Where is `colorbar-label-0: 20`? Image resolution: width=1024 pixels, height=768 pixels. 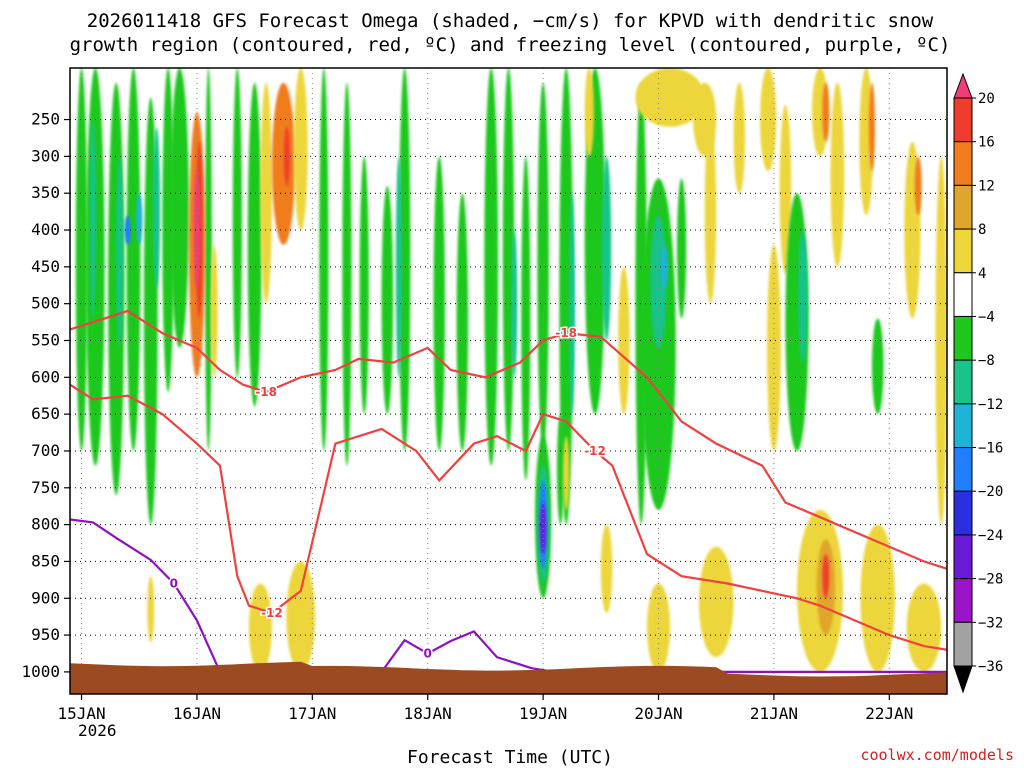
colorbar-label-0: 20 is located at coordinates (986, 99).